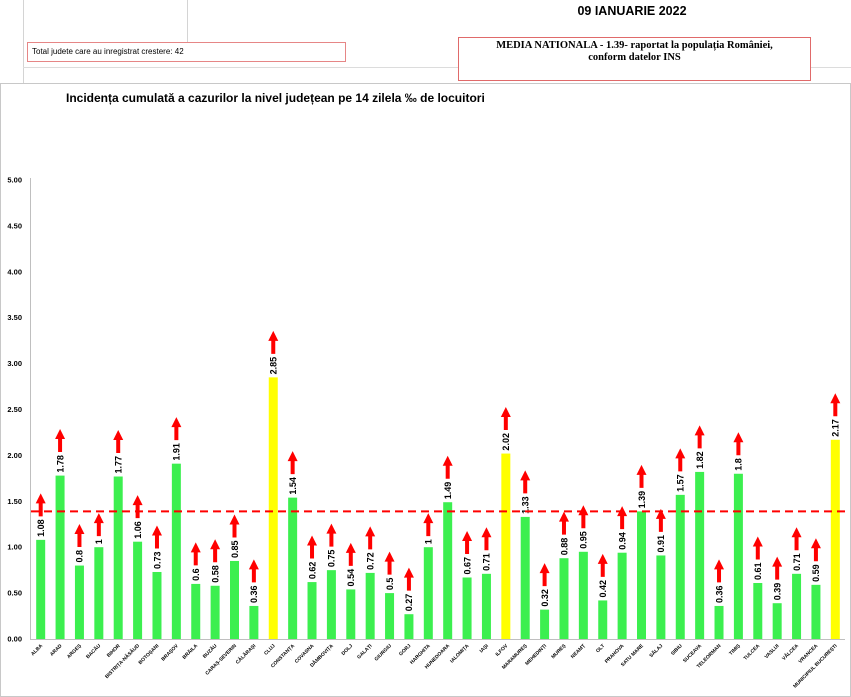  I want to click on data-label: 0.59, so click(816, 573).